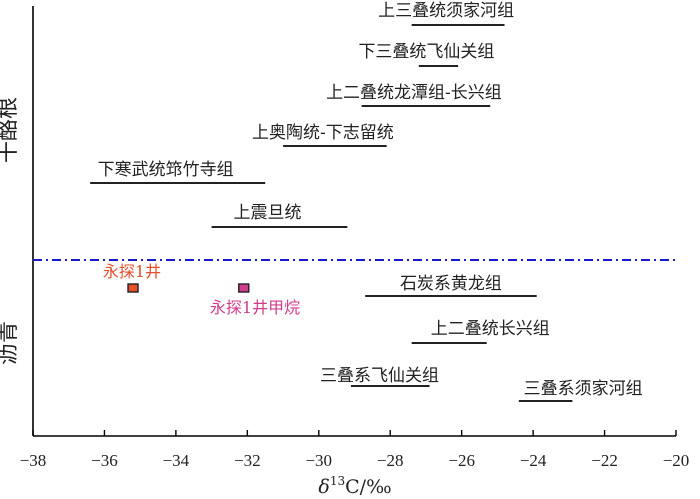 The image size is (700, 499). I want to click on range-label: 石炭系黄龙组, so click(451, 284).